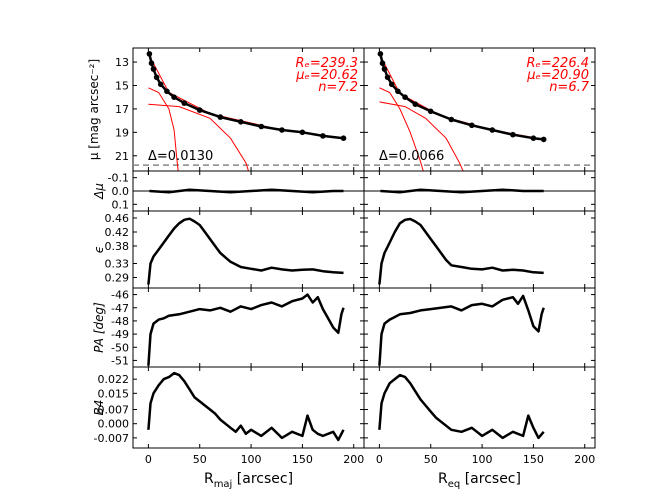 The width and height of the screenshot is (664, 498). I want to click on panel-frame-eps-major-axis, so click(248, 249).